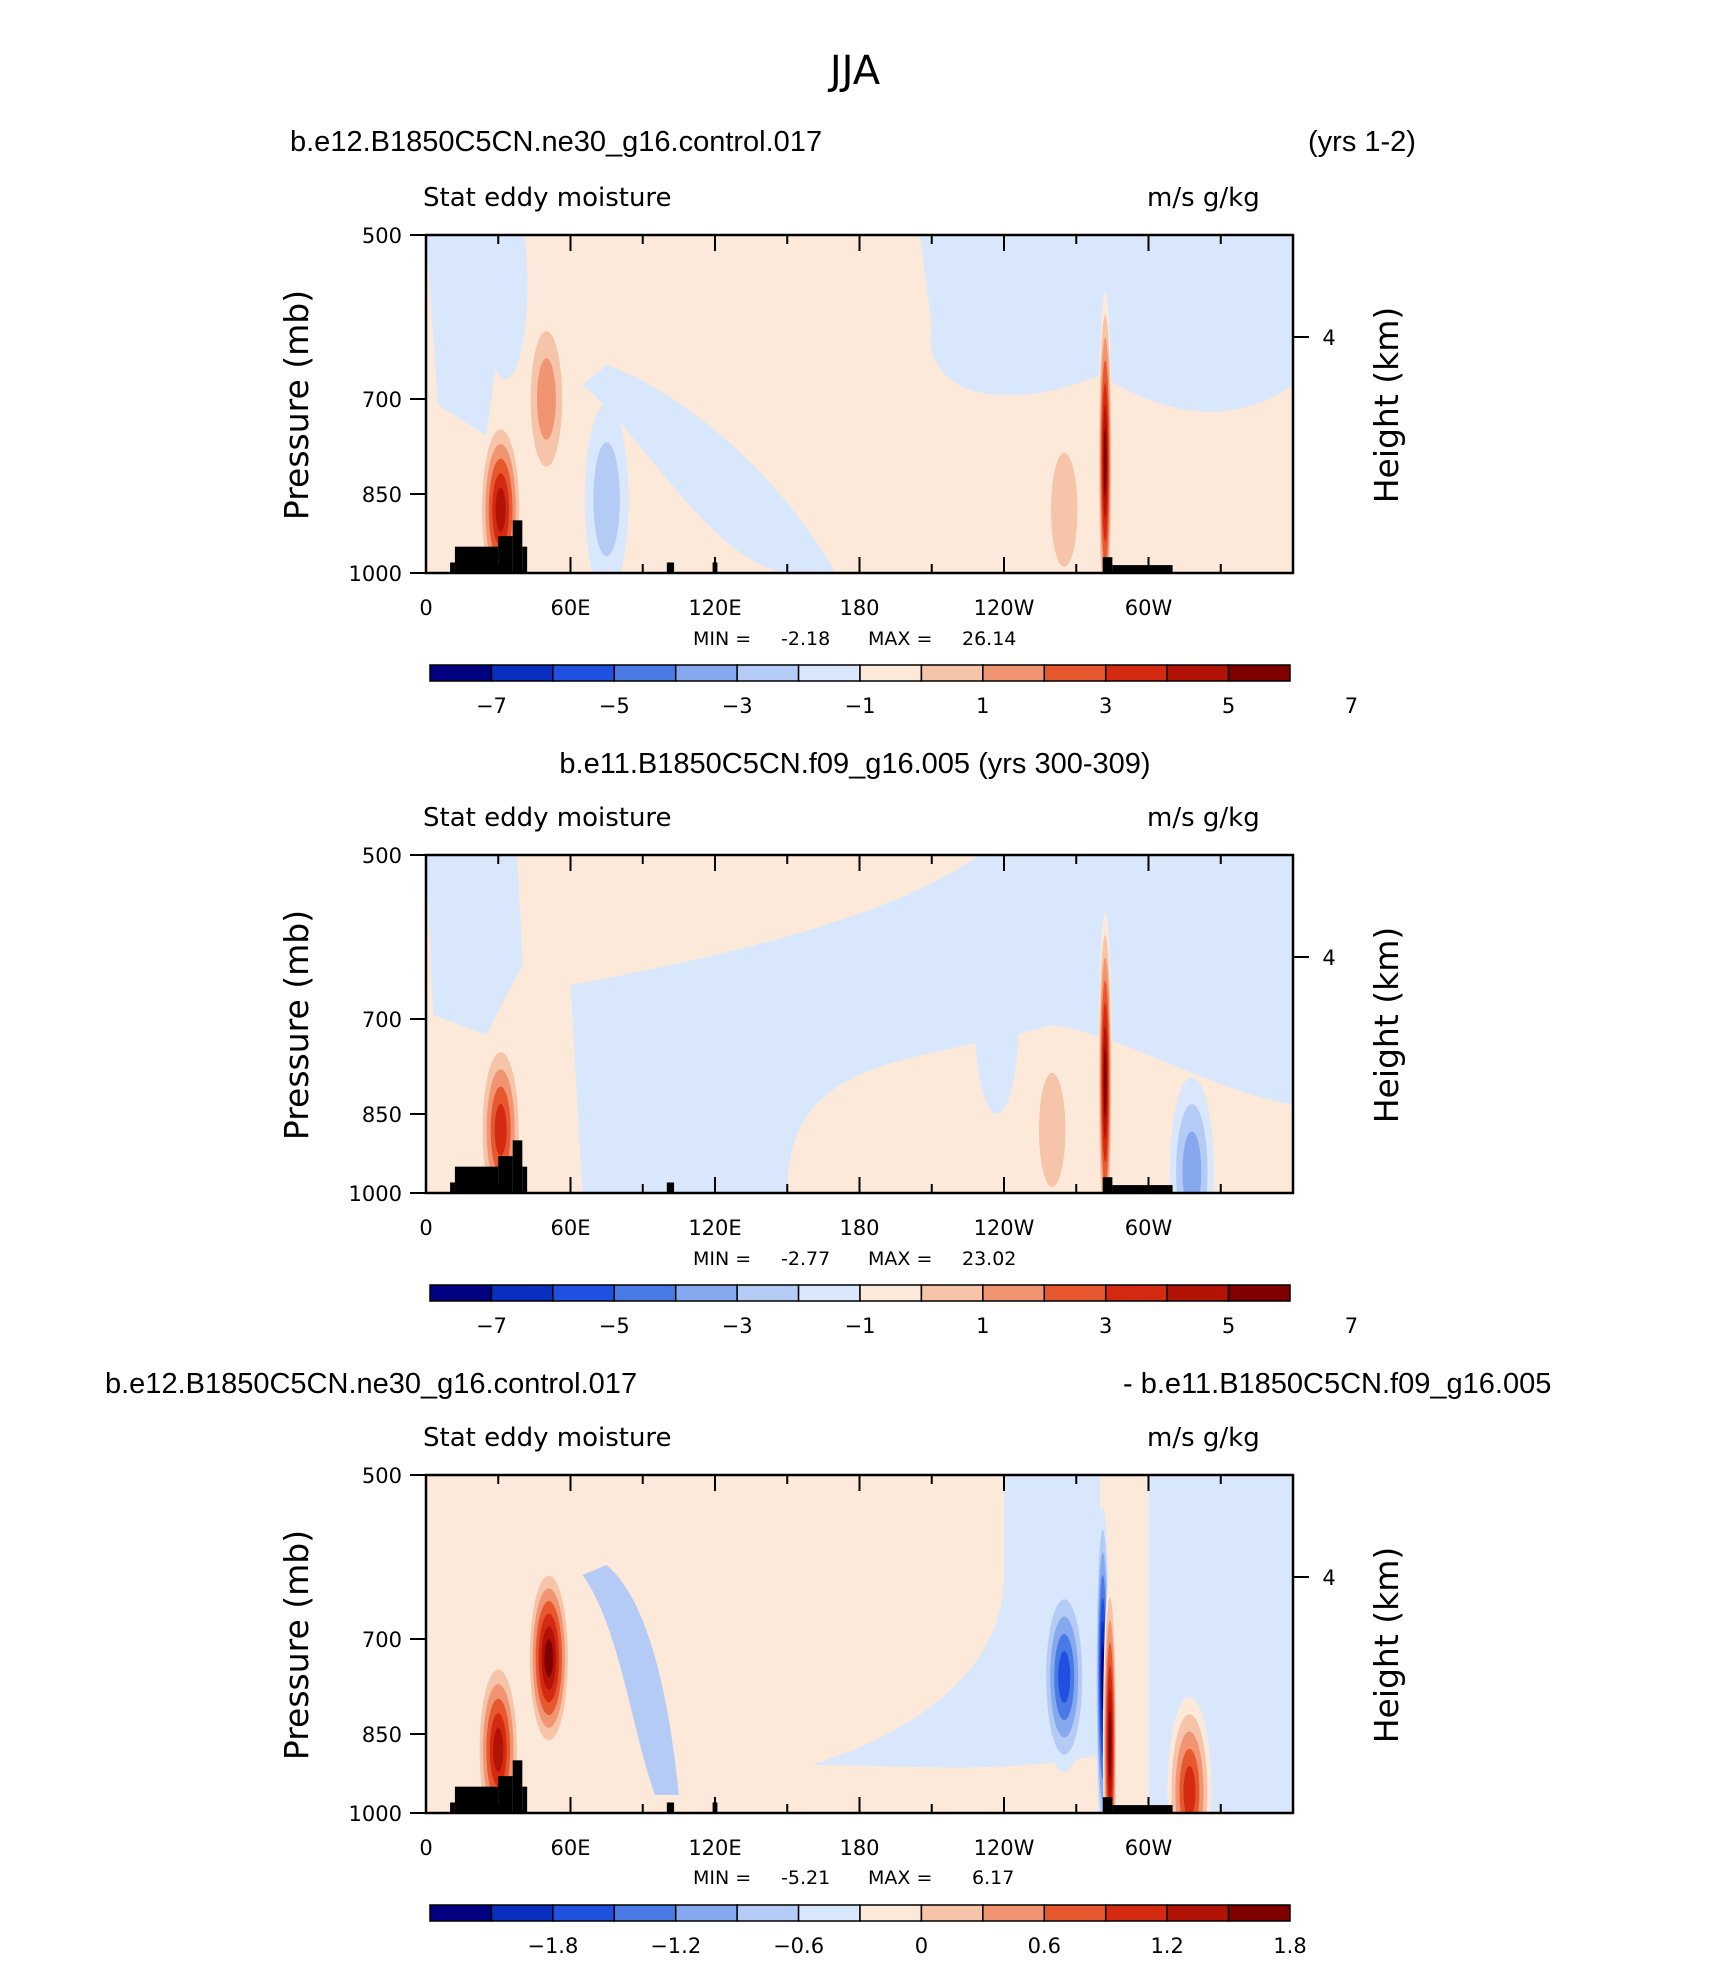 The width and height of the screenshot is (1710, 1974). What do you see at coordinates (556, 142) in the screenshot?
I see `panel-1-case-left: b.e12.B1850C5CN.ne30_g16.control.017` at bounding box center [556, 142].